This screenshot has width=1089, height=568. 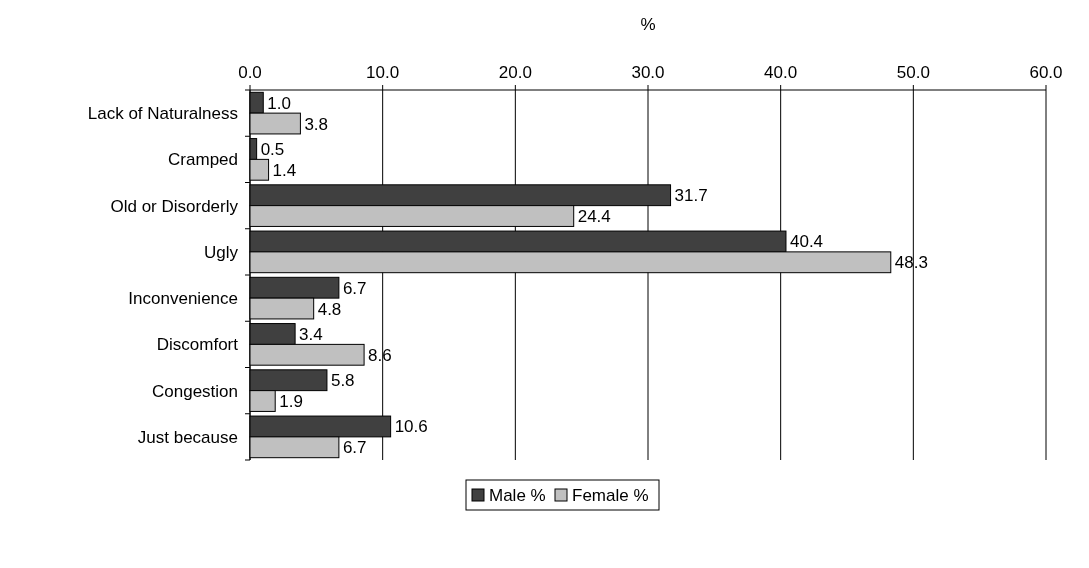 What do you see at coordinates (187, 437) in the screenshot?
I see `y-tick-label: Just because` at bounding box center [187, 437].